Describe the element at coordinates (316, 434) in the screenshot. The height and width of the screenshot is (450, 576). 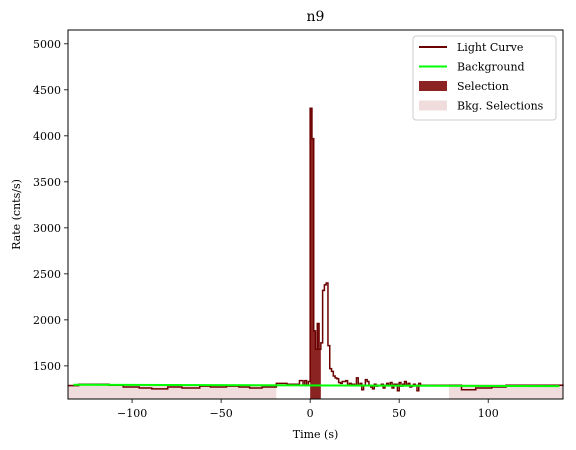
I see `x-axis-label: Time (s)` at that location.